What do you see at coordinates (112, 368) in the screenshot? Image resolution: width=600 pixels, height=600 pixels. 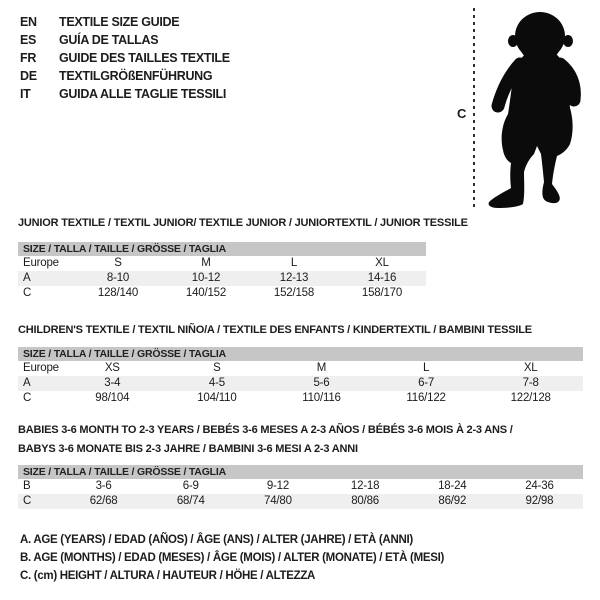 I see `table-cell: XS` at bounding box center [112, 368].